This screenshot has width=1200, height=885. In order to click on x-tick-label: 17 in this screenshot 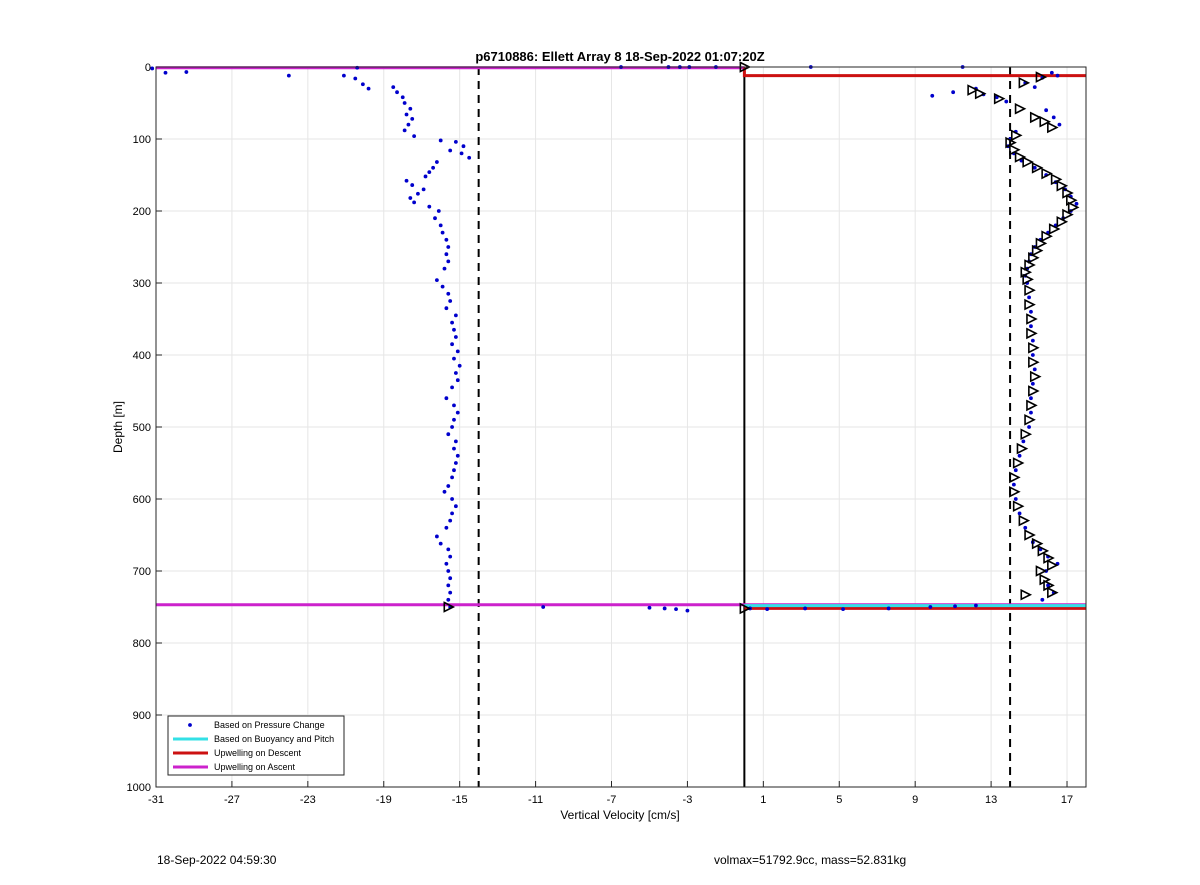, I will do `click(1067, 800)`.